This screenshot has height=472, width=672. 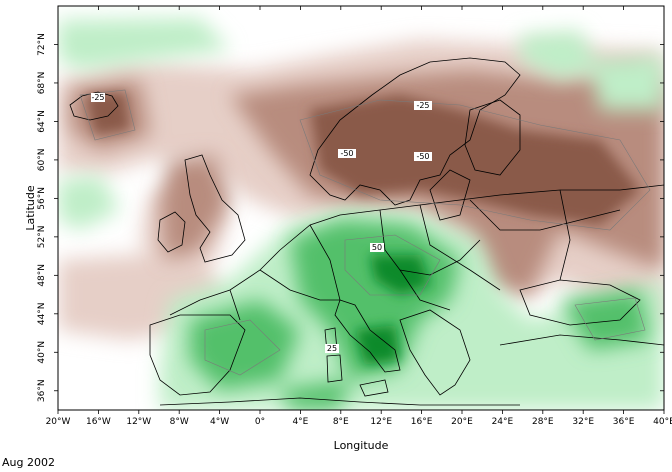 I want to click on x-tick-label: 32°E, so click(x=583, y=422).